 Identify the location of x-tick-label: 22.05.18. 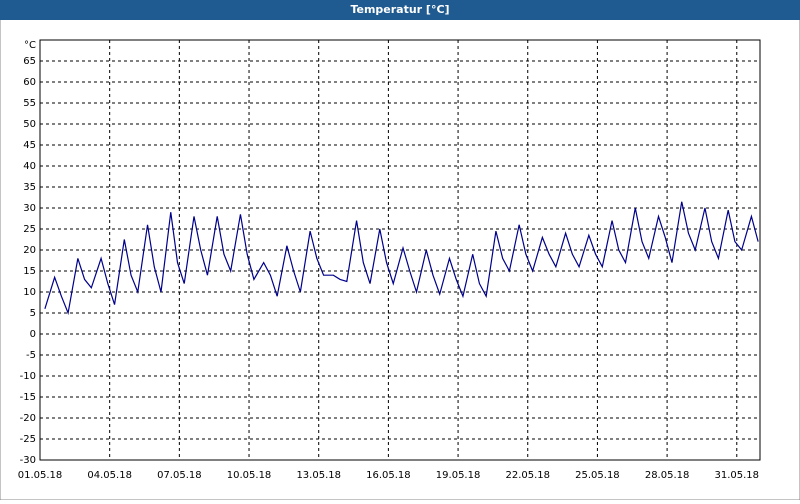
(527, 475).